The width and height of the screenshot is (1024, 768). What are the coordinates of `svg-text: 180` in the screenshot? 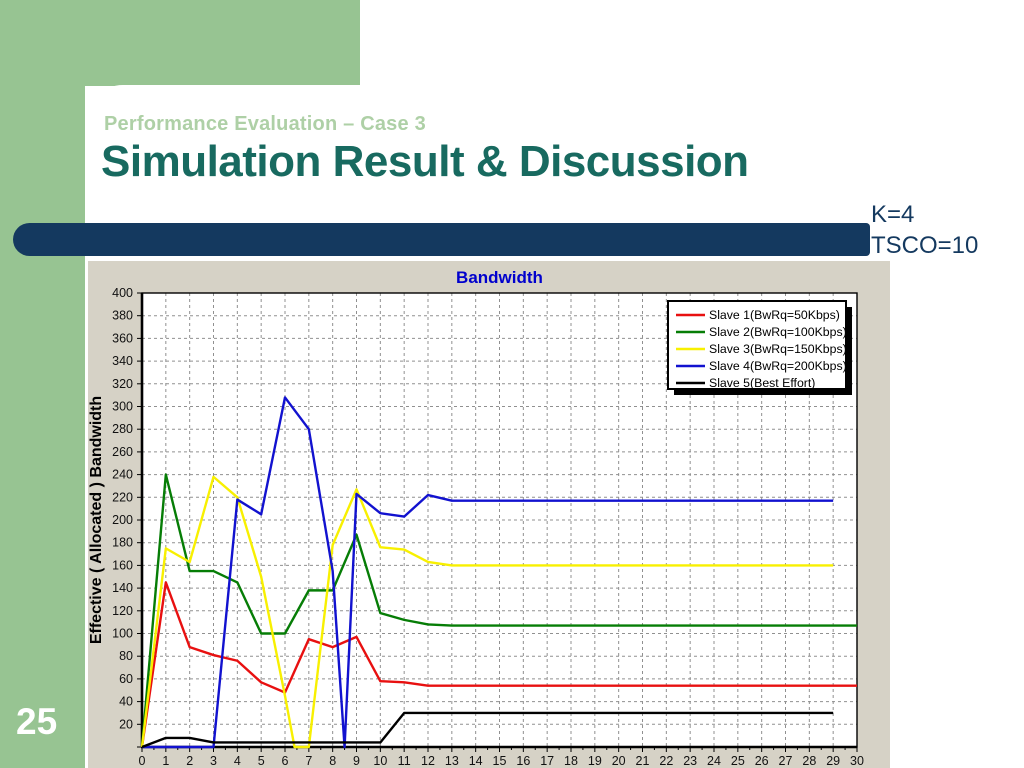 It's located at (122, 543).